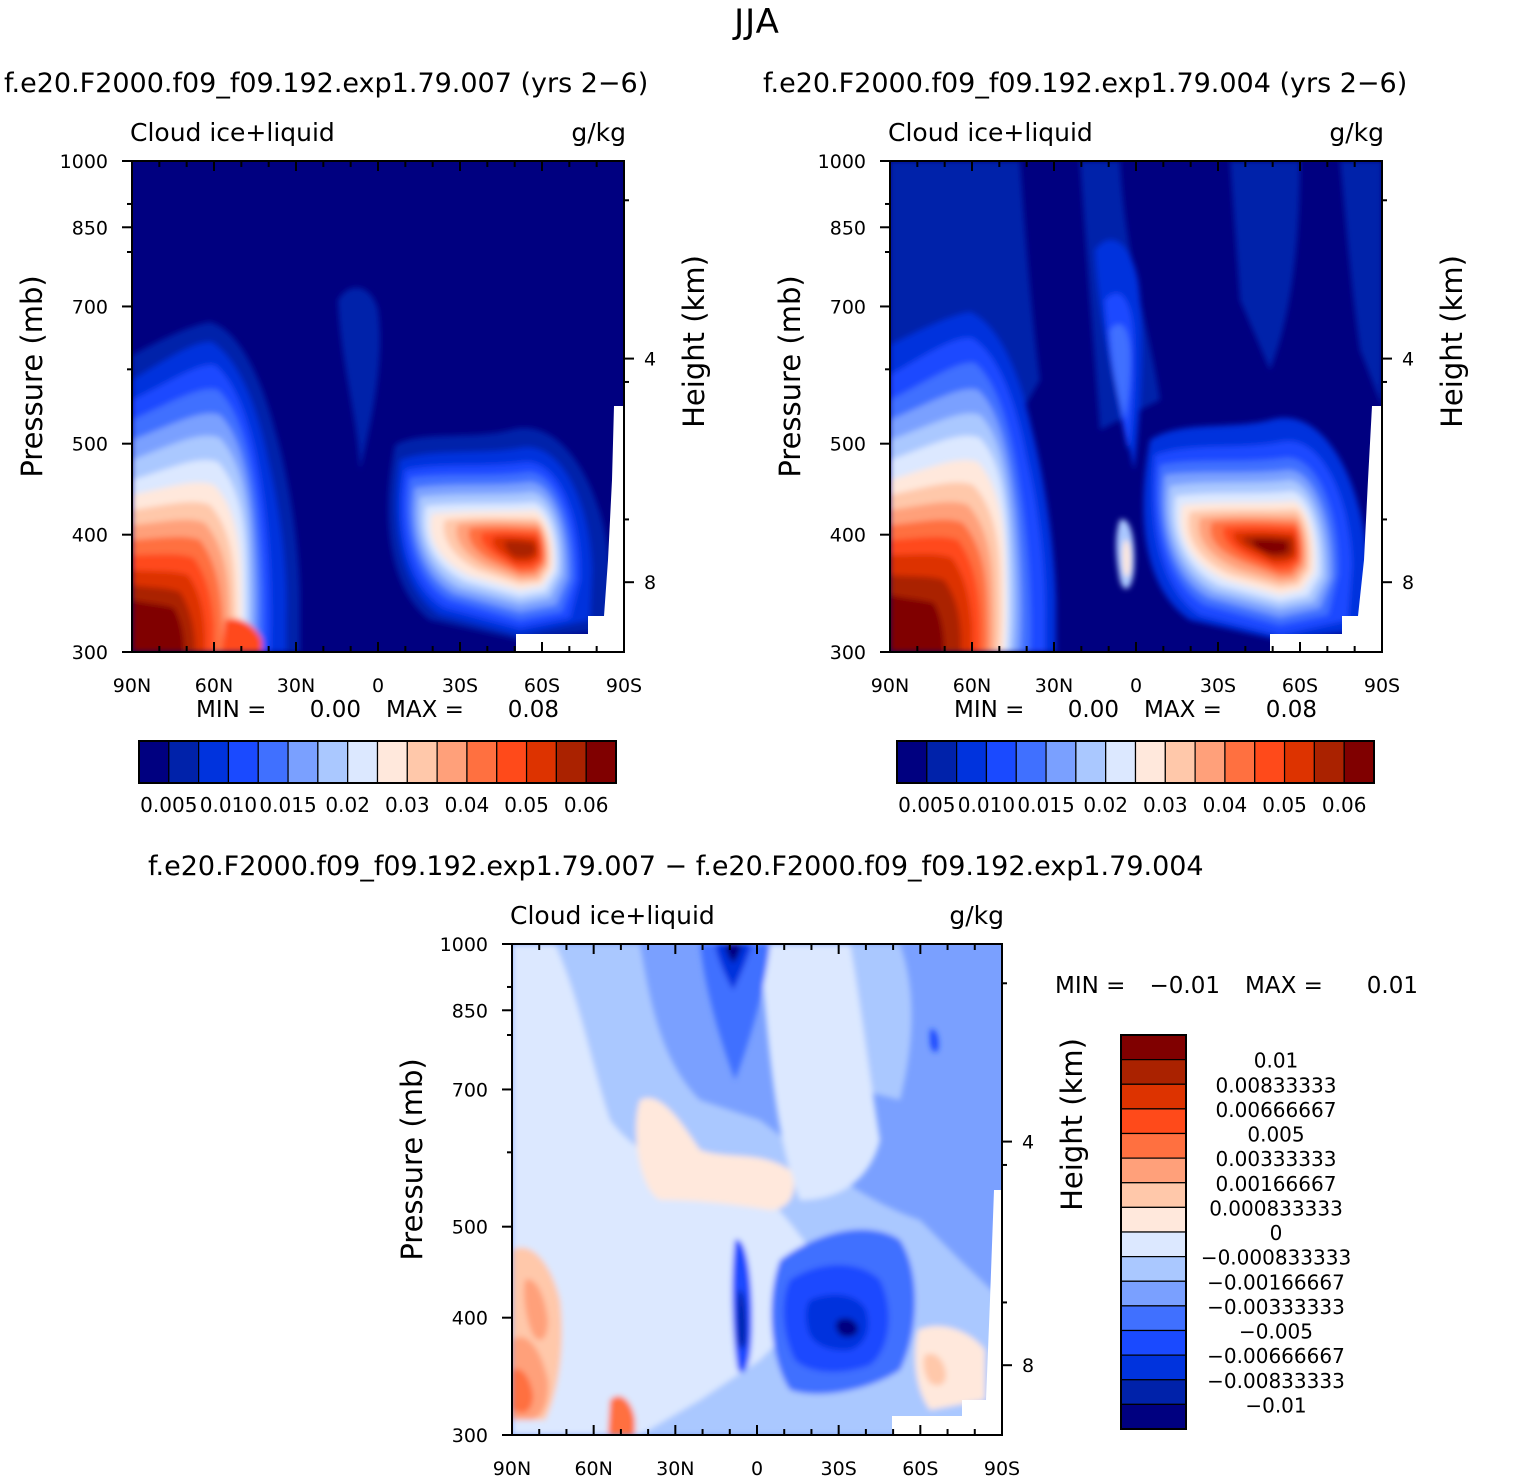  Describe the element at coordinates (378, 406) in the screenshot. I see `panel1-plot` at that location.